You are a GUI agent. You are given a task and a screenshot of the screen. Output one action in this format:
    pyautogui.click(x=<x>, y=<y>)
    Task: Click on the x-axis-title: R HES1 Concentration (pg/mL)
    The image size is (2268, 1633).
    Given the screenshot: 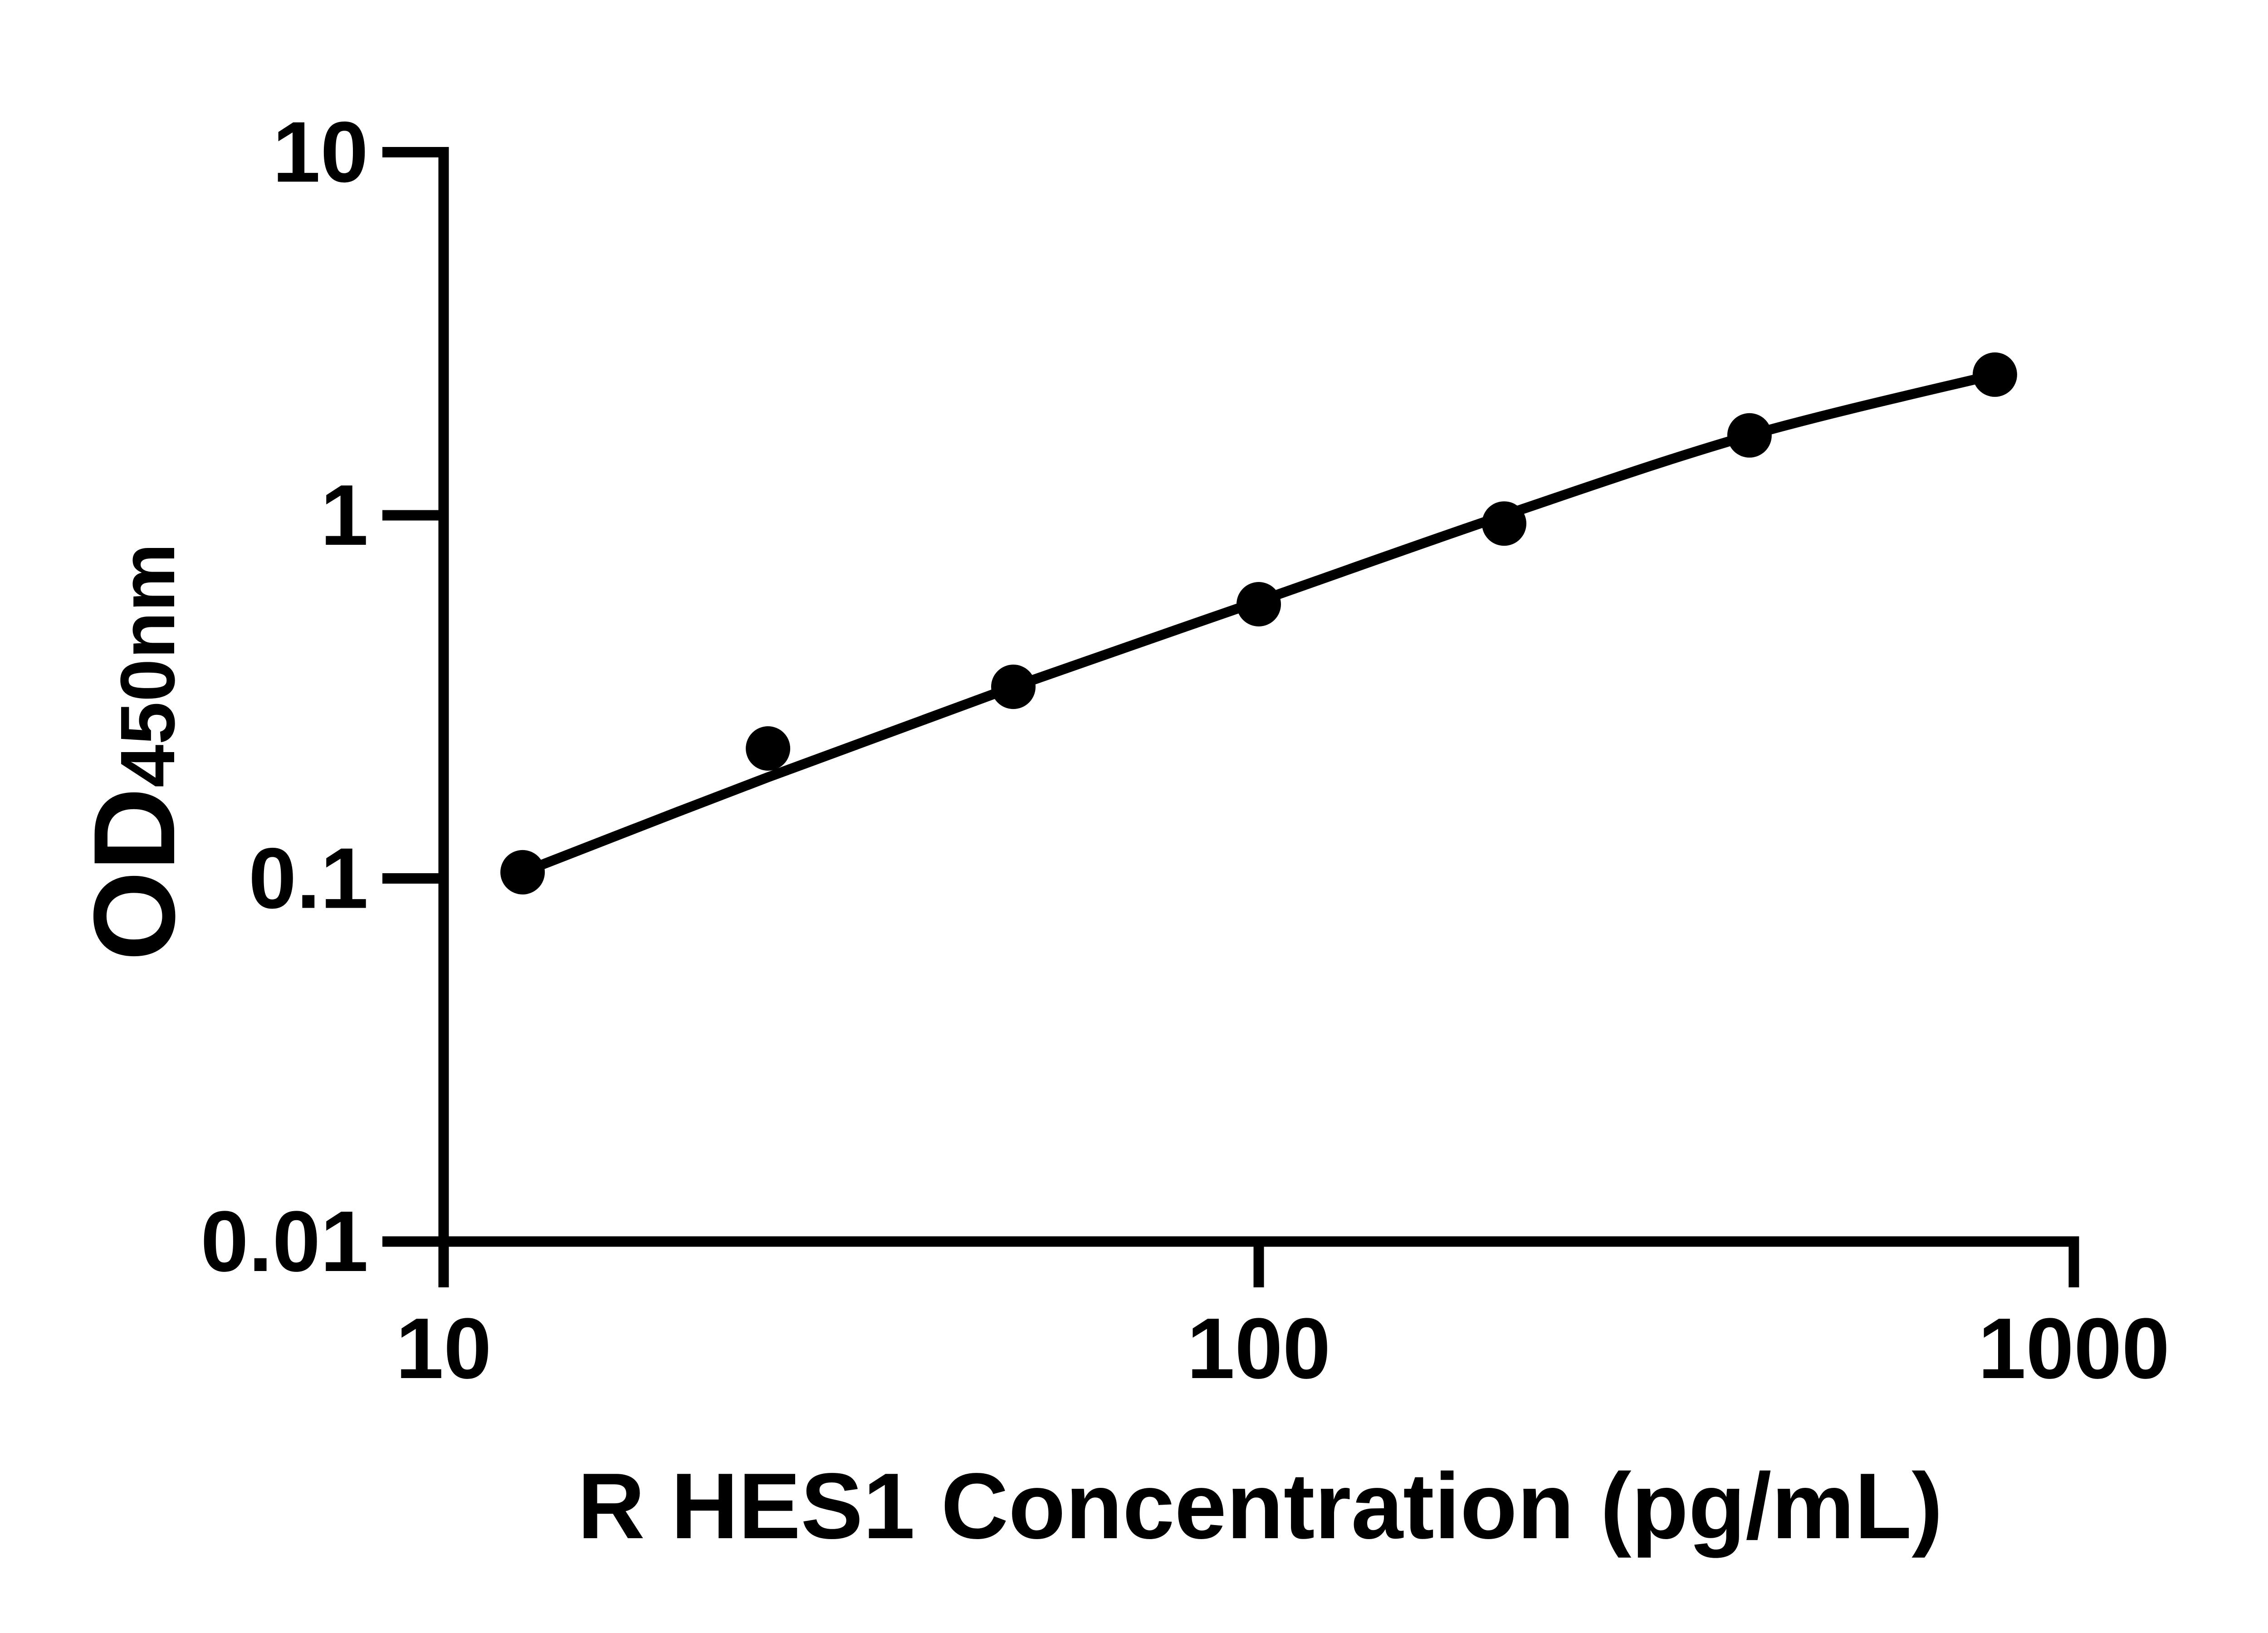 What is the action you would take?
    pyautogui.click(x=1260, y=1506)
    